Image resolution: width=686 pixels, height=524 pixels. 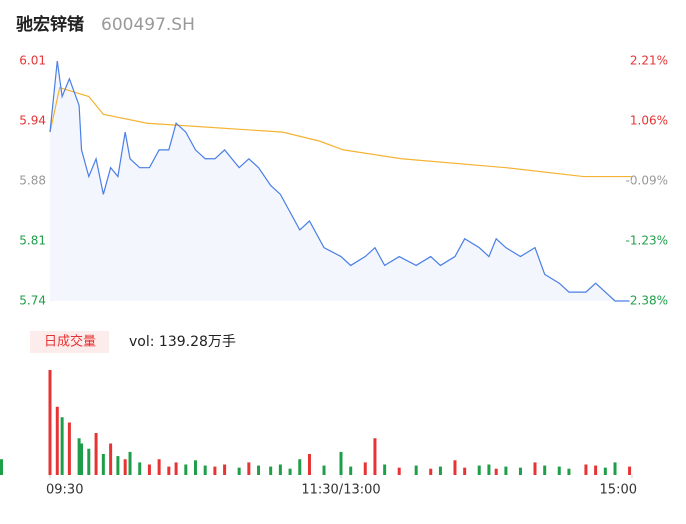 What do you see at coordinates (32, 181) in the screenshot?
I see `y-tick-label: 5.88` at bounding box center [32, 181].